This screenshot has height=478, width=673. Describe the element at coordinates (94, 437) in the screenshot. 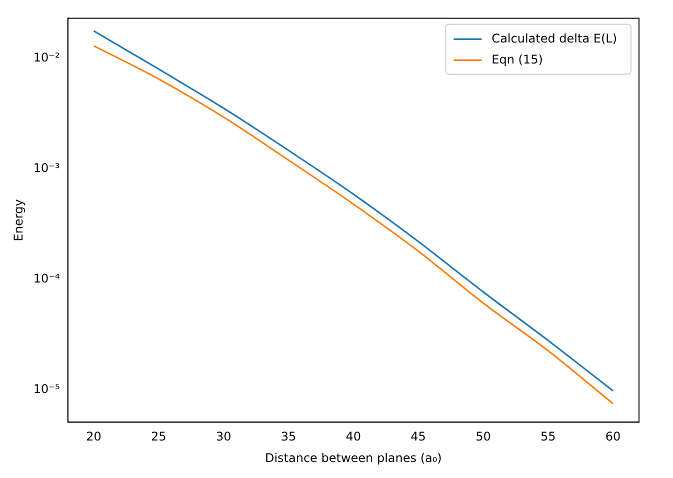

I see `x-tick-label: 20` at that location.